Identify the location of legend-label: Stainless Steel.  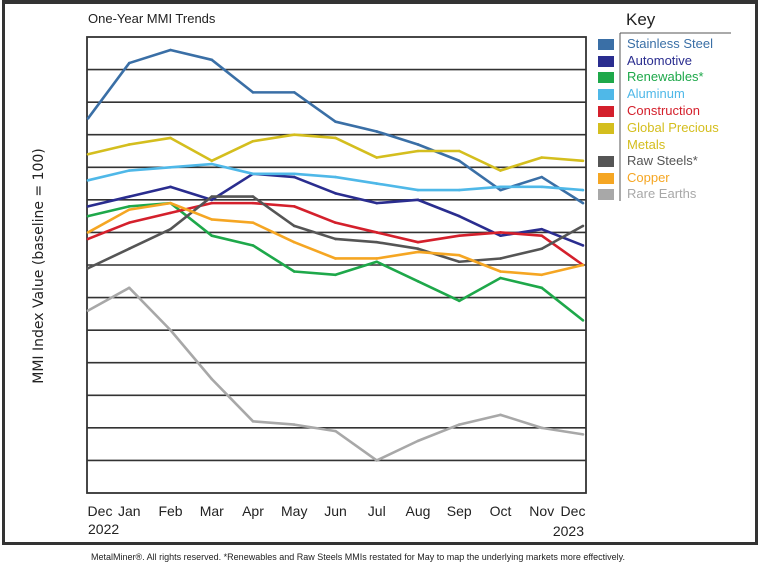
(670, 43).